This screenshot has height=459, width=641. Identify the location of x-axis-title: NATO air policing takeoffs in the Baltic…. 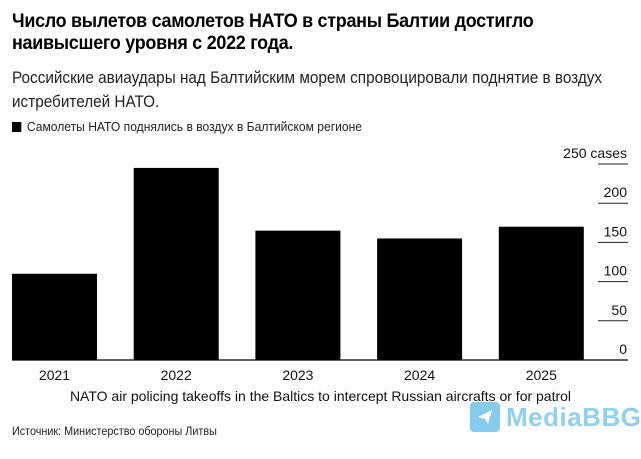
(320, 396).